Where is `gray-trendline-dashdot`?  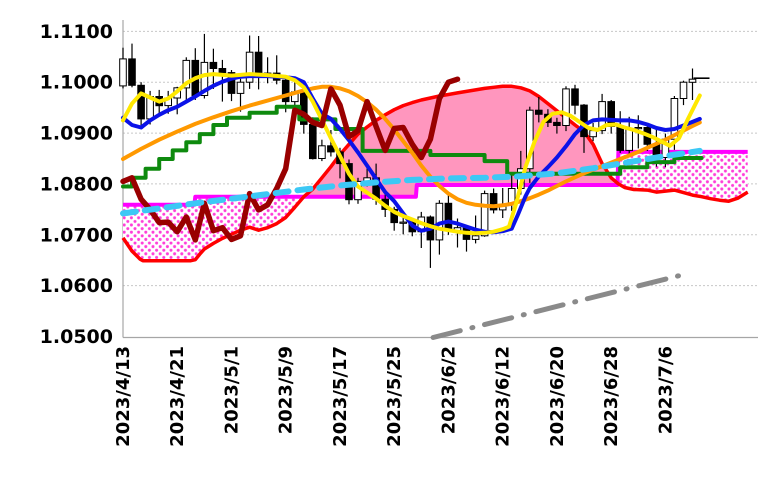 gray-trendline-dashdot is located at coordinates (556, 306).